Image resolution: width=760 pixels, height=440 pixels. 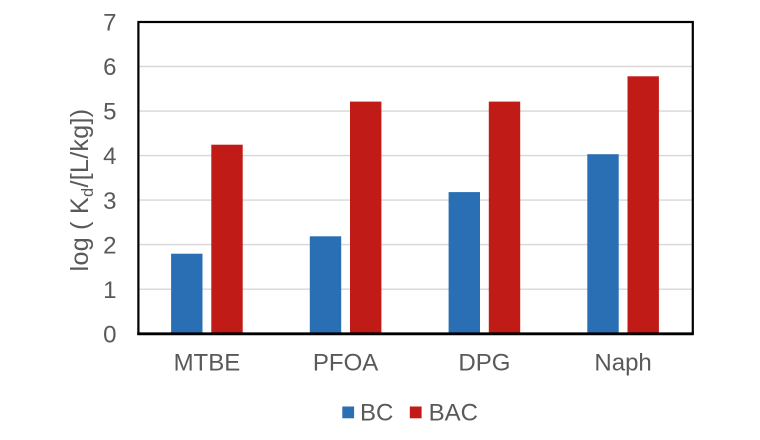 What do you see at coordinates (109, 290) in the screenshot?
I see `svg-text: 1` at bounding box center [109, 290].